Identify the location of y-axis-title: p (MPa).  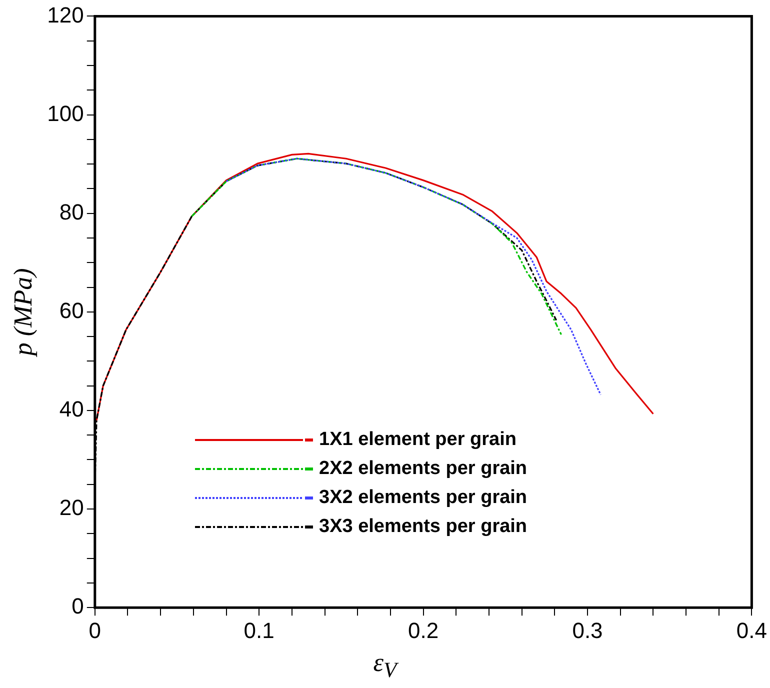
(23, 313).